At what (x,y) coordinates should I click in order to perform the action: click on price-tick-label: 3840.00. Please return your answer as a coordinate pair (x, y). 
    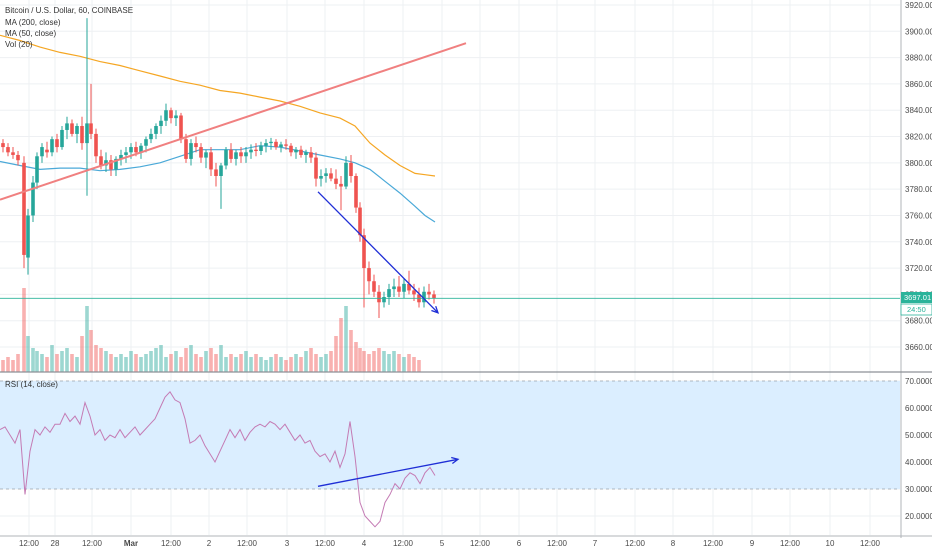
    Looking at the image, I should click on (918, 110).